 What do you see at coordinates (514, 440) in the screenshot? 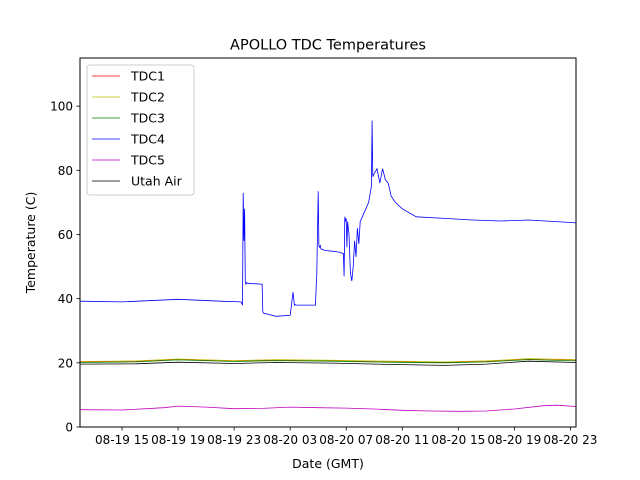
I see `x-tick-label: 08-20 19` at bounding box center [514, 440].